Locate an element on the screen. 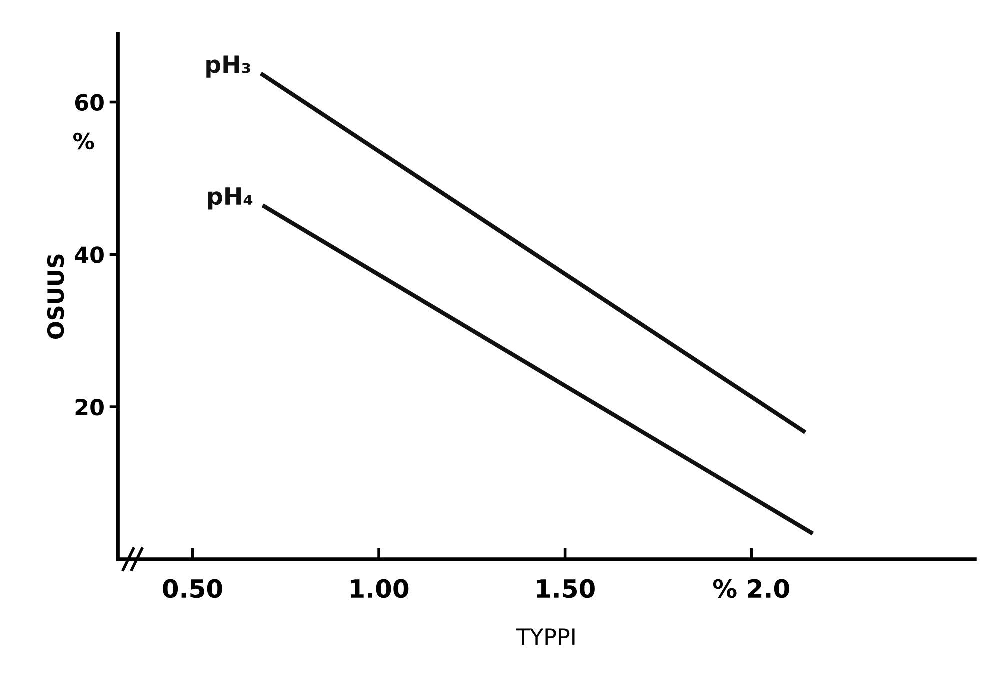 This screenshot has width=985, height=674. y-tick-label: 60 is located at coordinates (89, 103).